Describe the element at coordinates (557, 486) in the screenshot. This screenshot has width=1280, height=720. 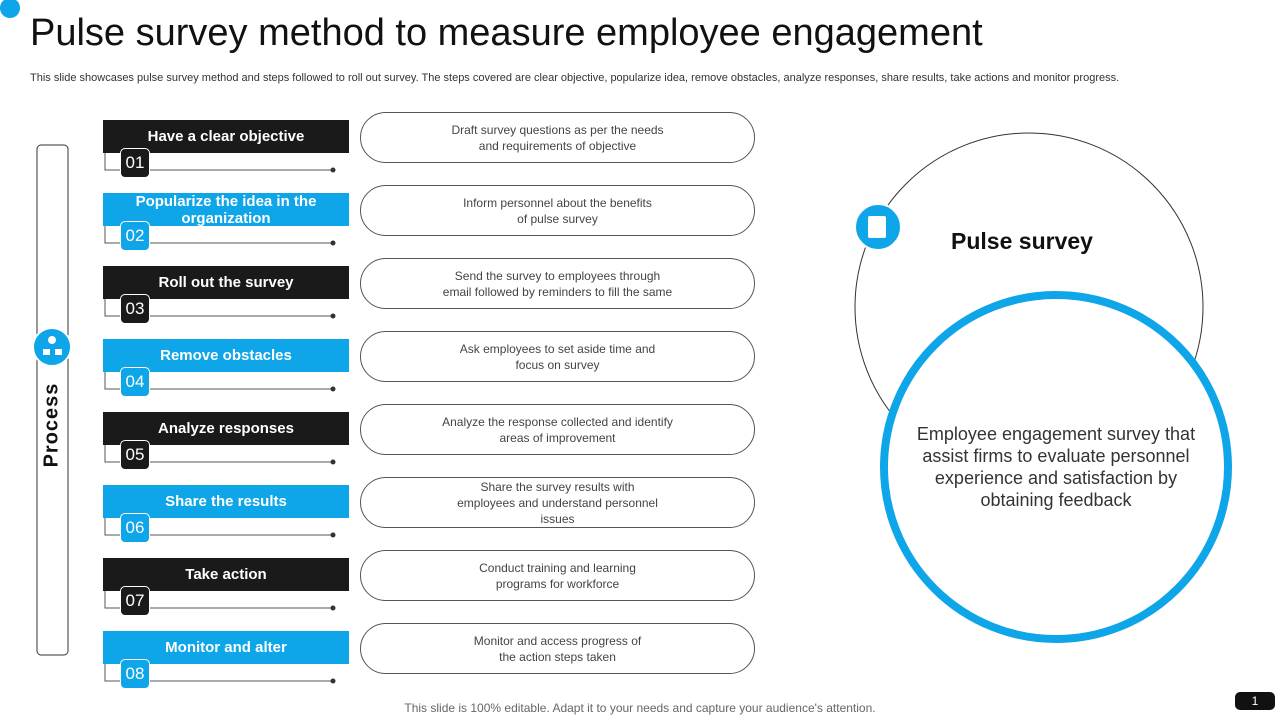
I see `description-line: Share the survey results with` at that location.